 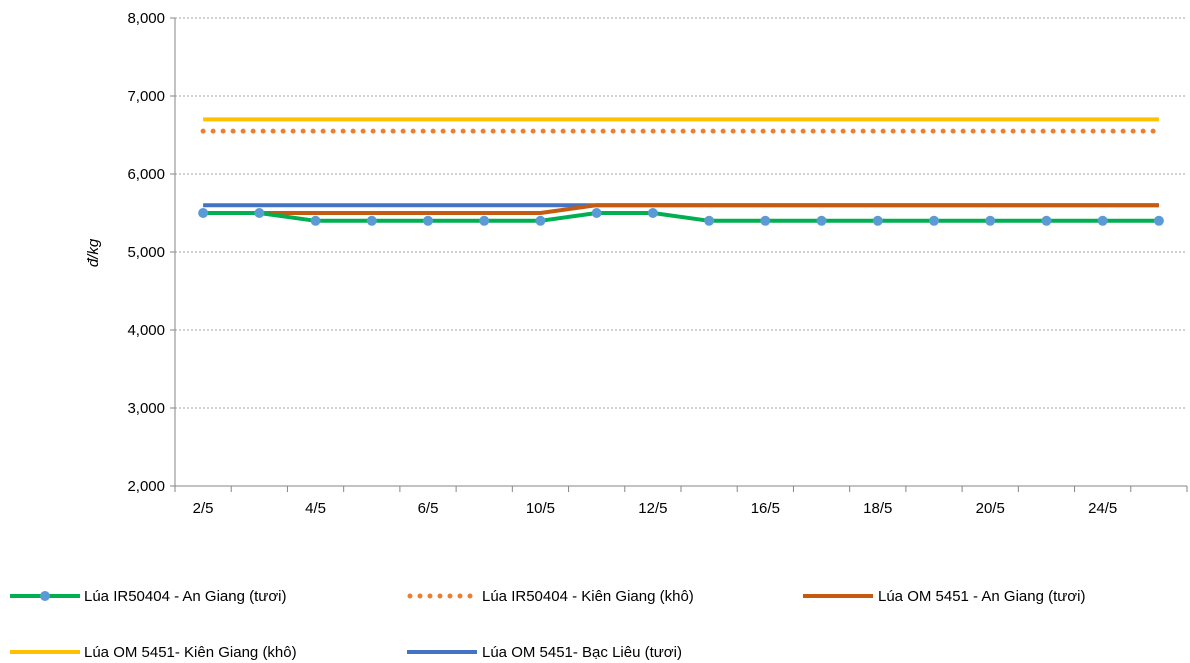 What do you see at coordinates (146, 18) in the screenshot?
I see `y-tick-label: 8,000` at bounding box center [146, 18].